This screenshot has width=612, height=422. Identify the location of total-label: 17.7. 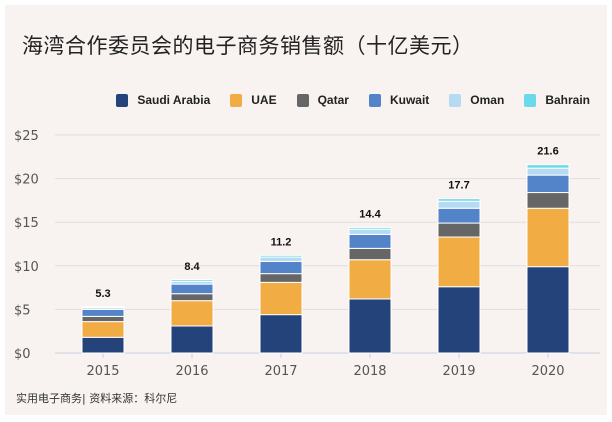
(458, 186).